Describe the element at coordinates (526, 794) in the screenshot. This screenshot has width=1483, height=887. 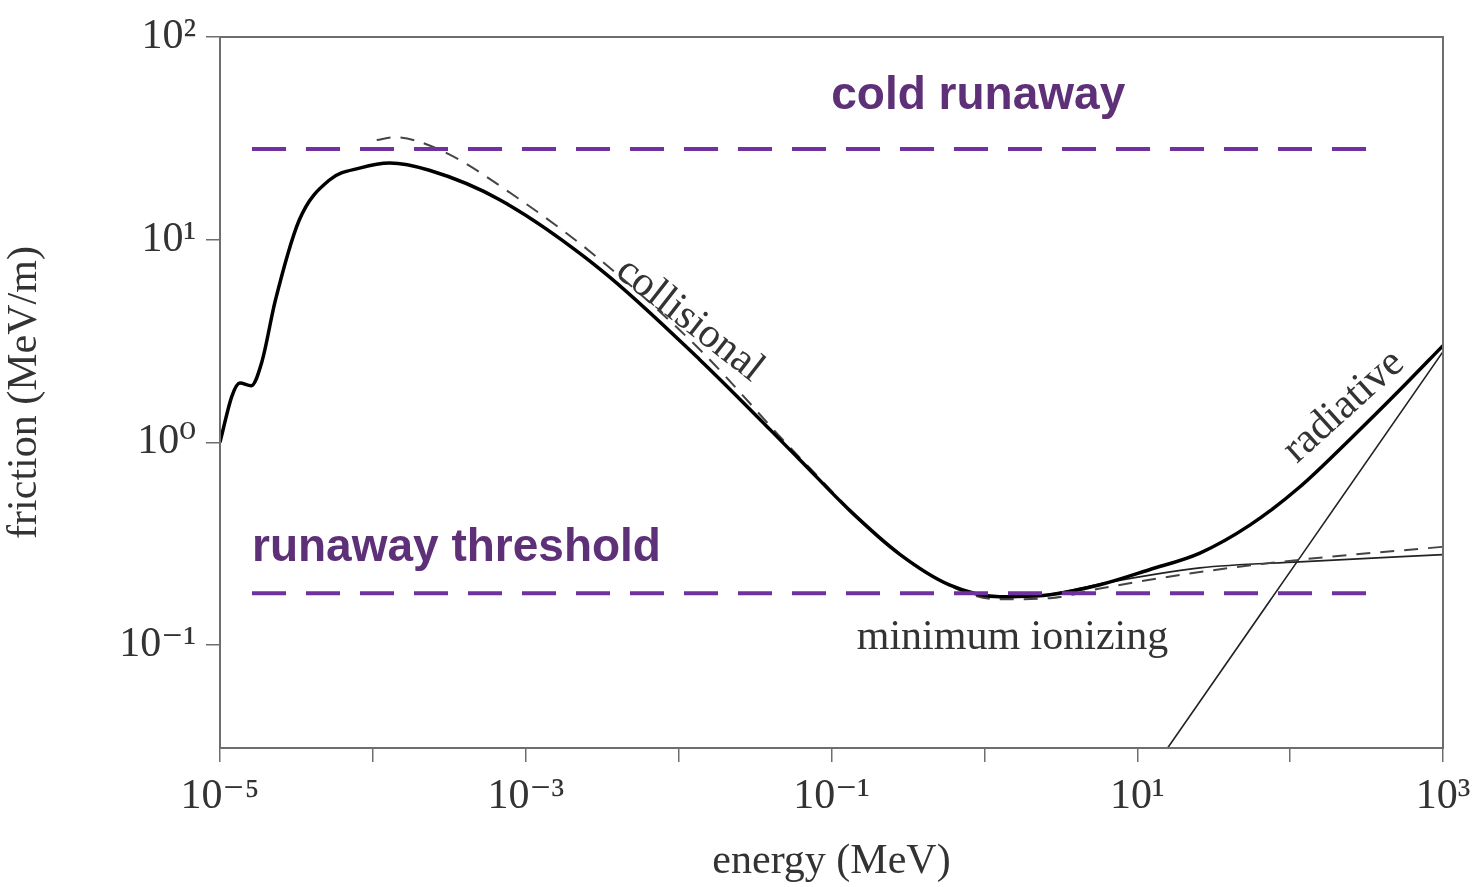
I see `x-tick-label: 10⁻³` at that location.